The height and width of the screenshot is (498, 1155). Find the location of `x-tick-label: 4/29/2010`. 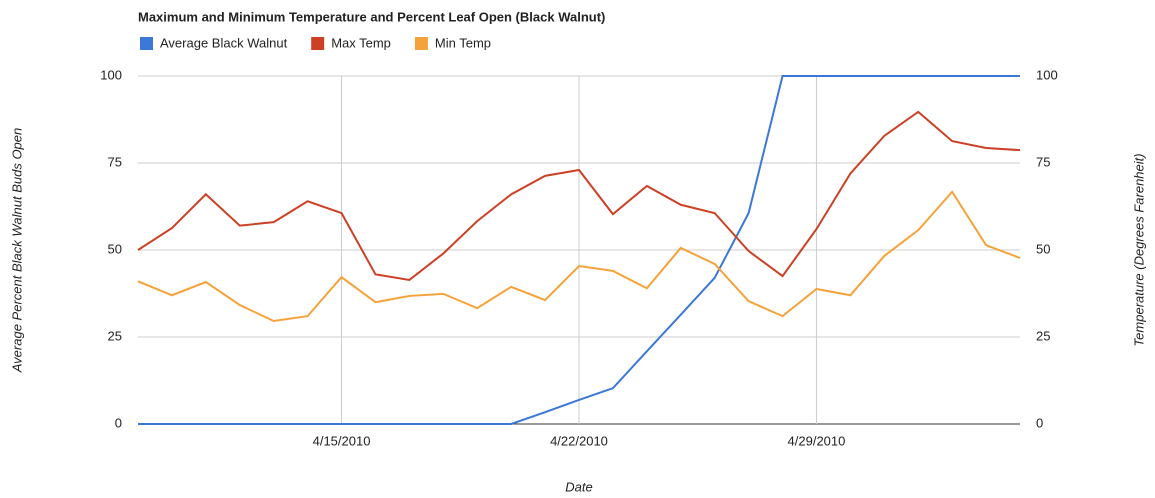

x-tick-label: 4/29/2010 is located at coordinates (817, 440).